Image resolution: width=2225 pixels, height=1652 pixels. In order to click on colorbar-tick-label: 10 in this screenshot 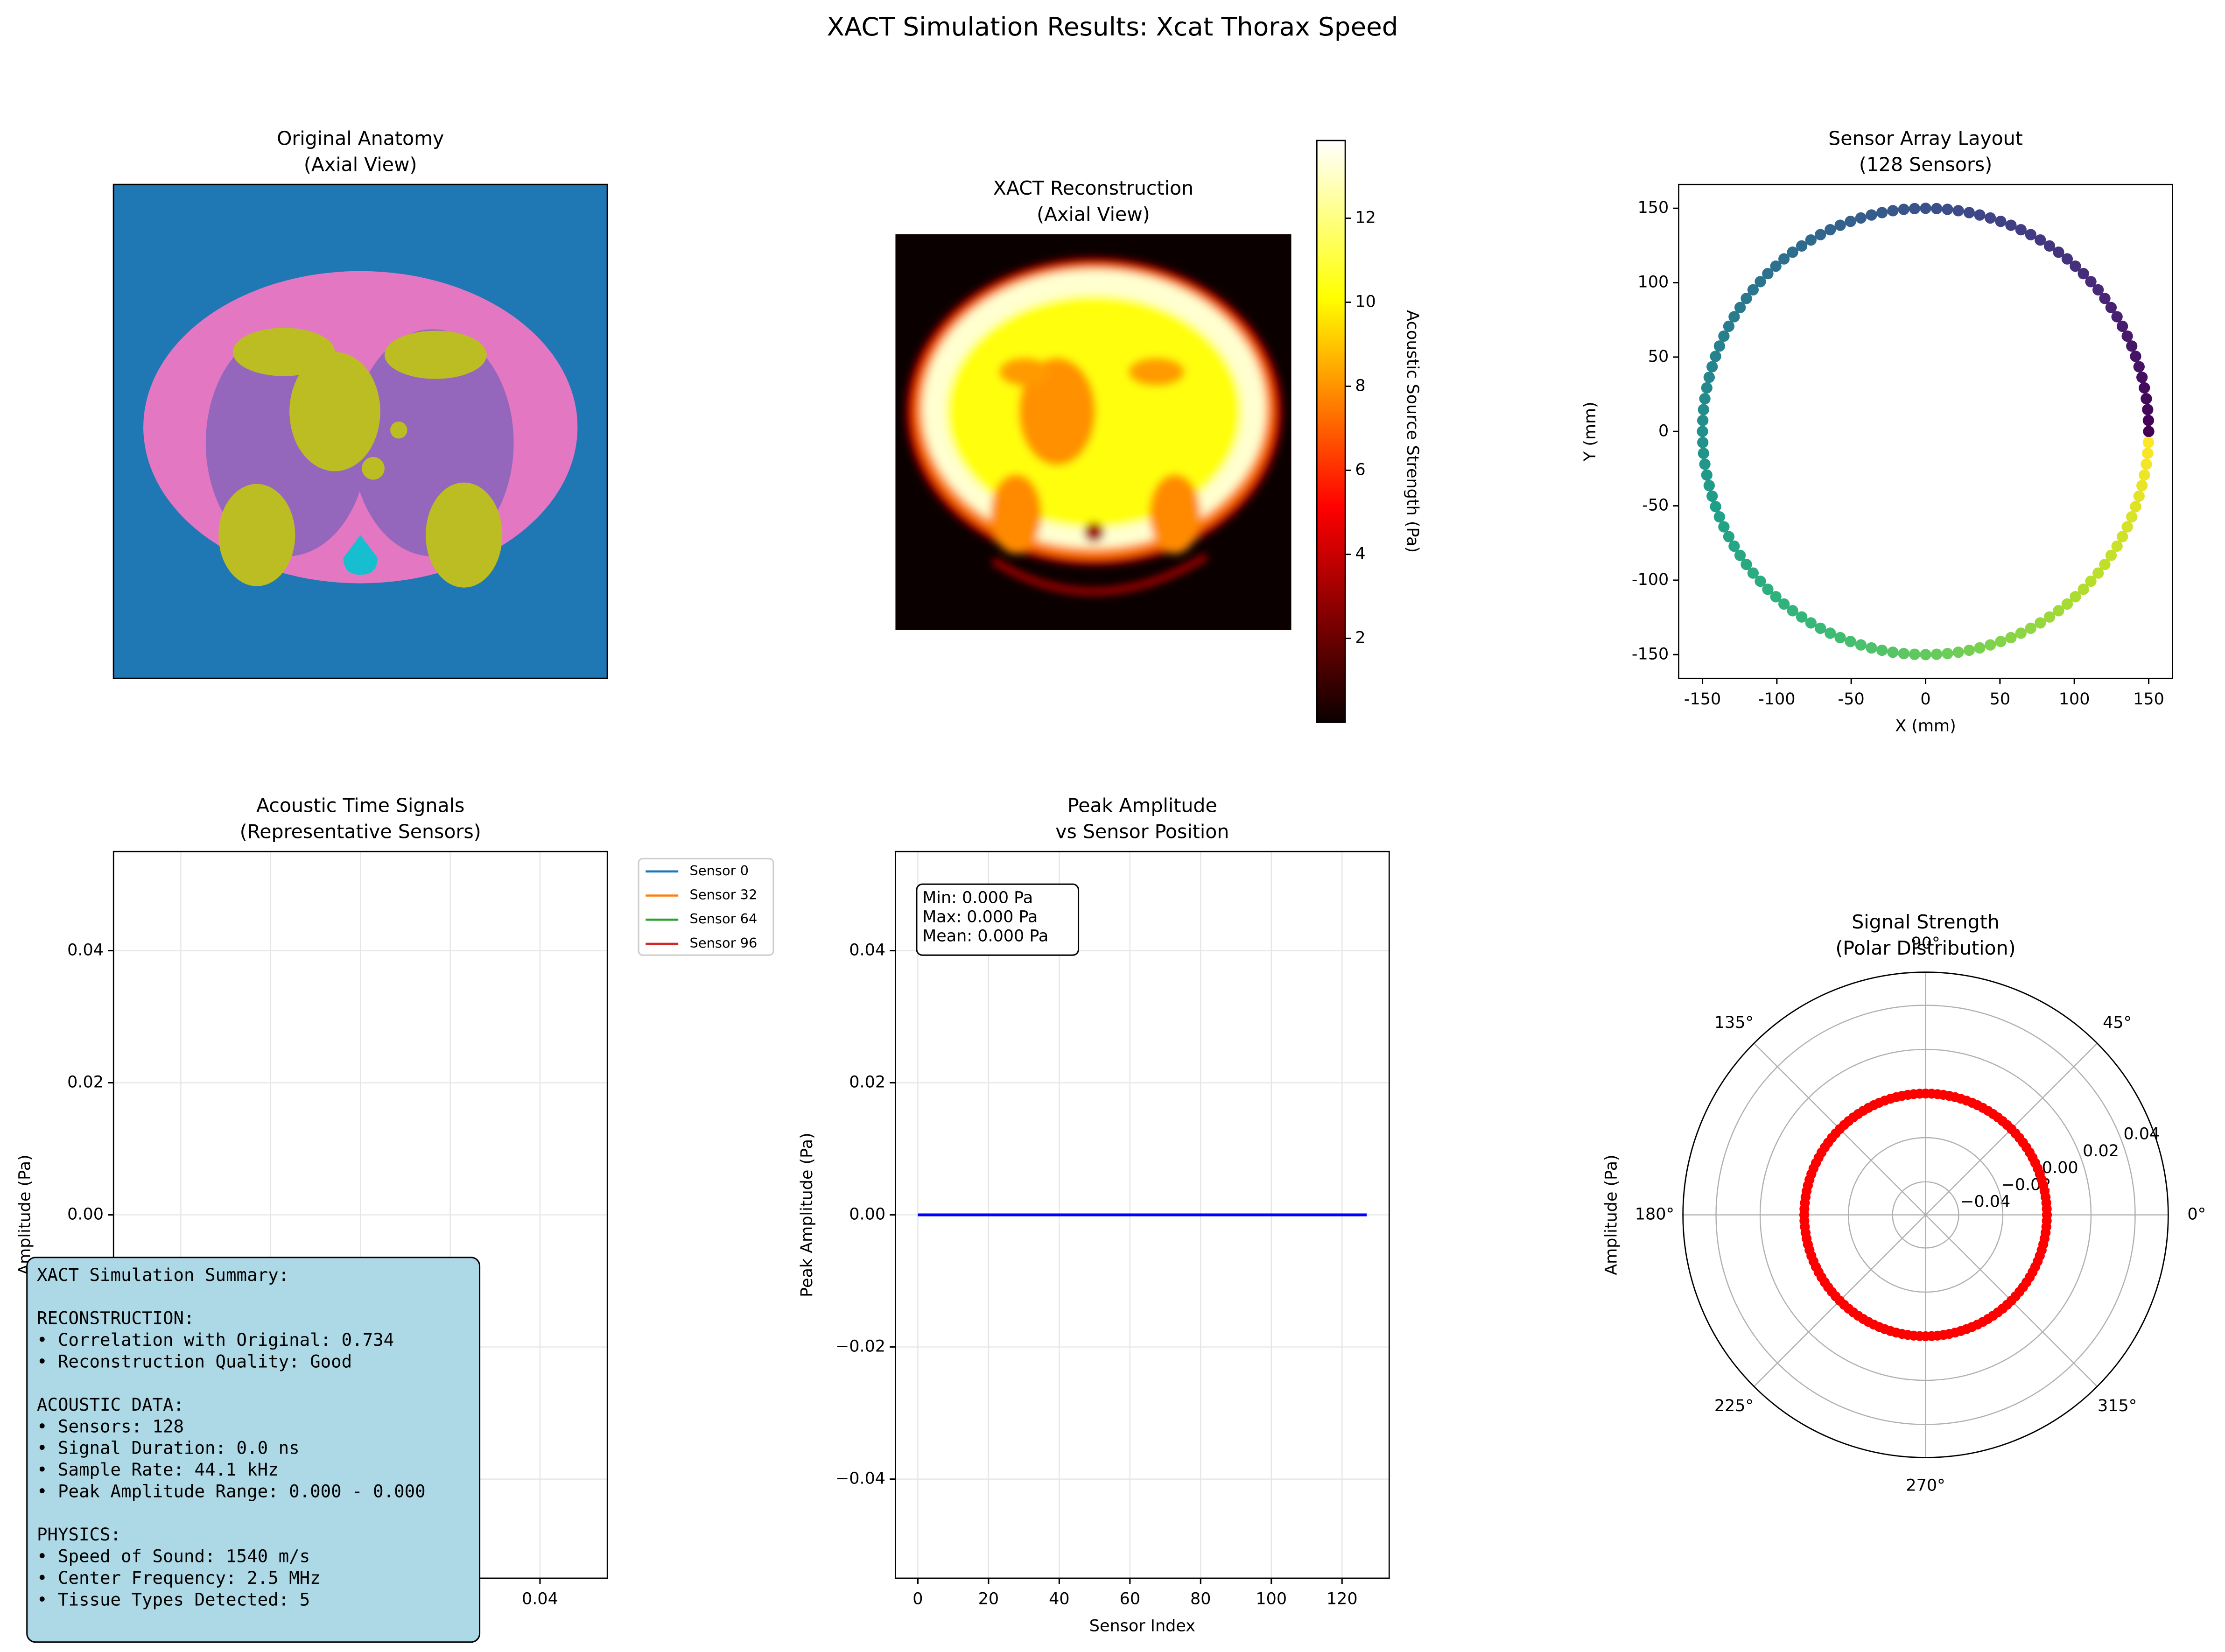, I will do `click(1366, 302)`.